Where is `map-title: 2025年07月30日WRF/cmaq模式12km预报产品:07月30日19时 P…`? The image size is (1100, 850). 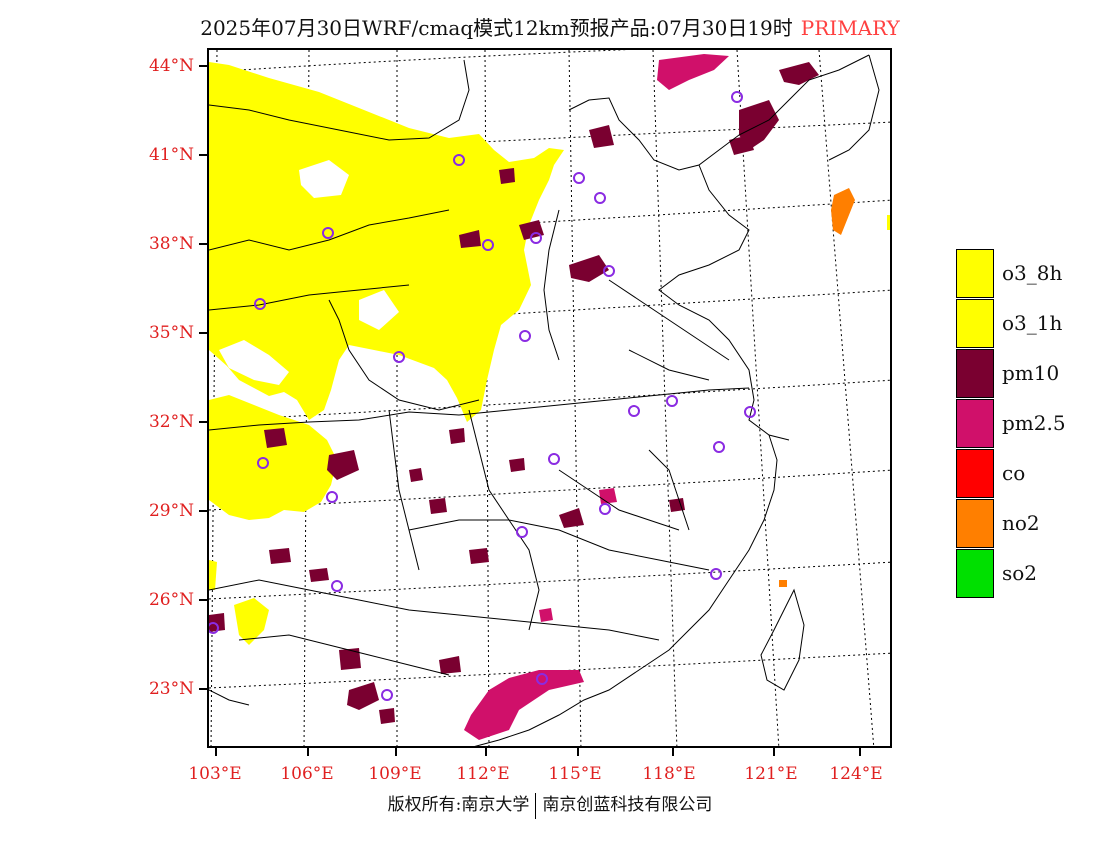 map-title: 2025年07月30日WRF/cmaq模式12km预报产品:07月30日19时 P… is located at coordinates (550, 26).